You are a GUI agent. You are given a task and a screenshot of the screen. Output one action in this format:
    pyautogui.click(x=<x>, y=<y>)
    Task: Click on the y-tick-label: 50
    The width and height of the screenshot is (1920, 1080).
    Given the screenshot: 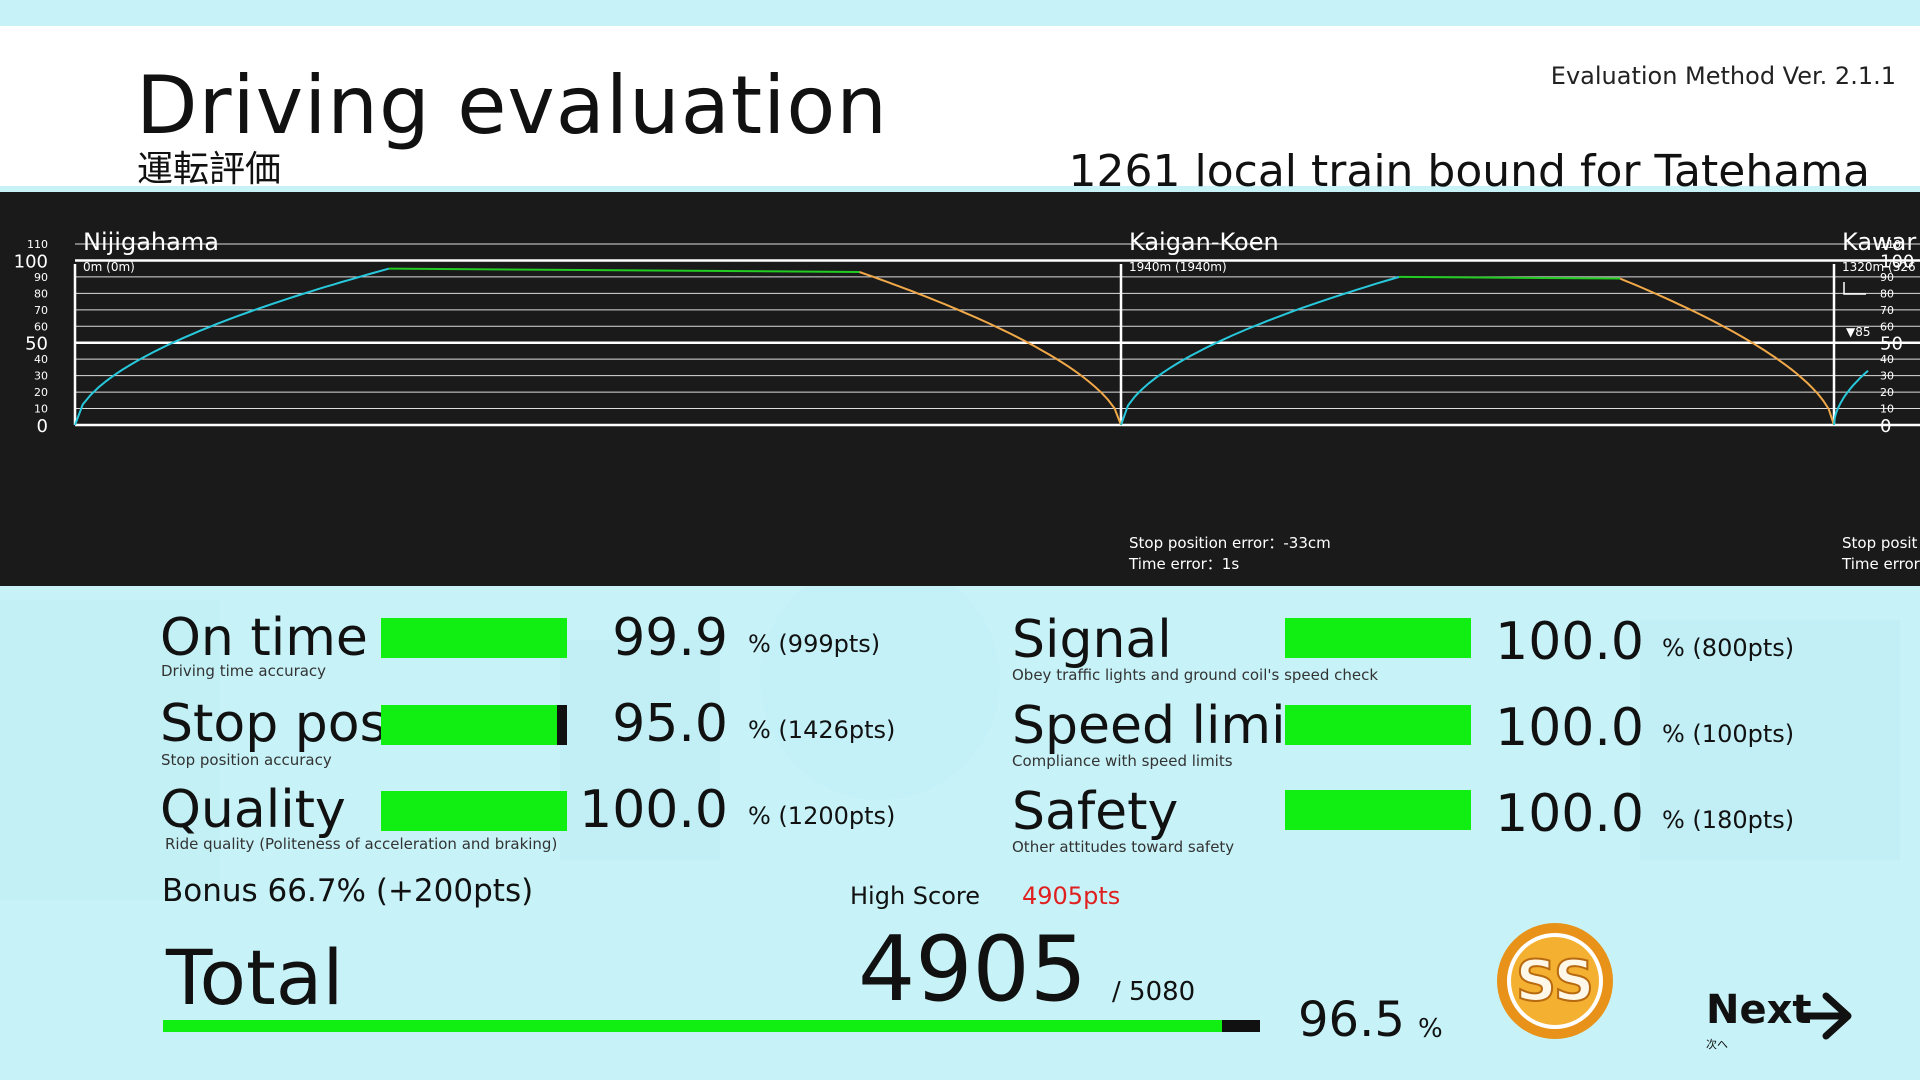 What is the action you would take?
    pyautogui.click(x=36, y=344)
    